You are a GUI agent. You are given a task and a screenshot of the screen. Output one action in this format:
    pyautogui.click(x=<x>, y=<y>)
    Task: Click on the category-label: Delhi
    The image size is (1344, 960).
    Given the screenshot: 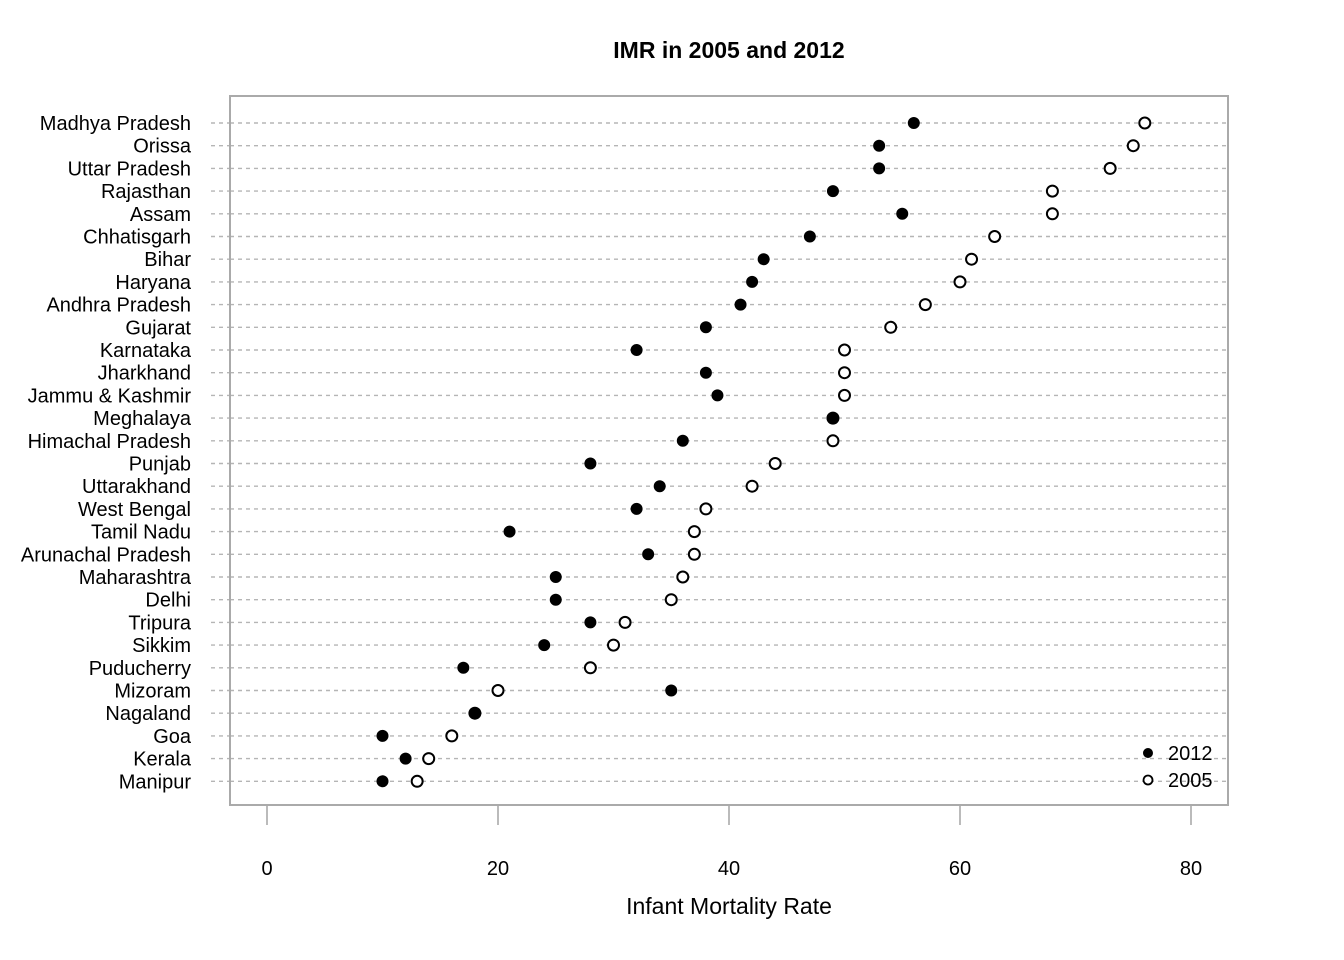 What is the action you would take?
    pyautogui.click(x=168, y=601)
    